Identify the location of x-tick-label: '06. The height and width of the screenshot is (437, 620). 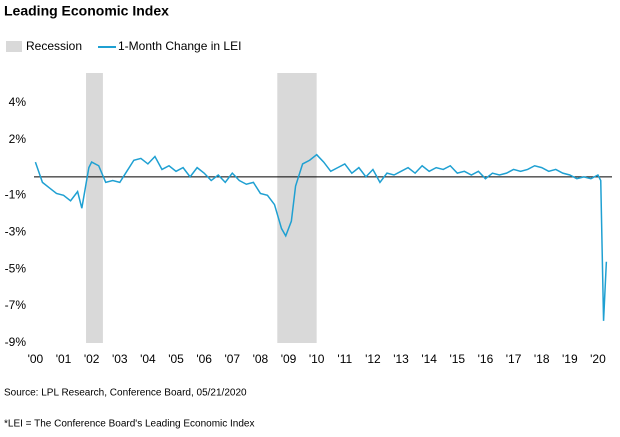
(204, 359).